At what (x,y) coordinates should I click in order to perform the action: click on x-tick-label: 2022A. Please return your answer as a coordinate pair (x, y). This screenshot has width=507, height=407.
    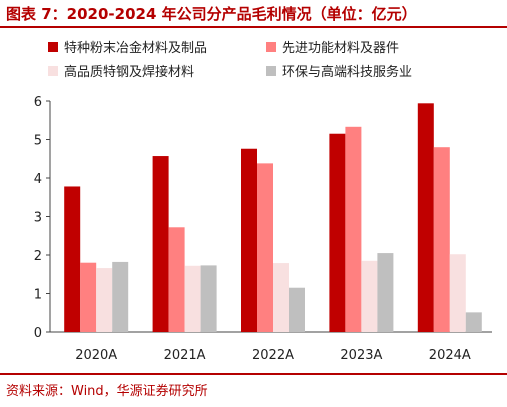
    Looking at the image, I should click on (273, 355).